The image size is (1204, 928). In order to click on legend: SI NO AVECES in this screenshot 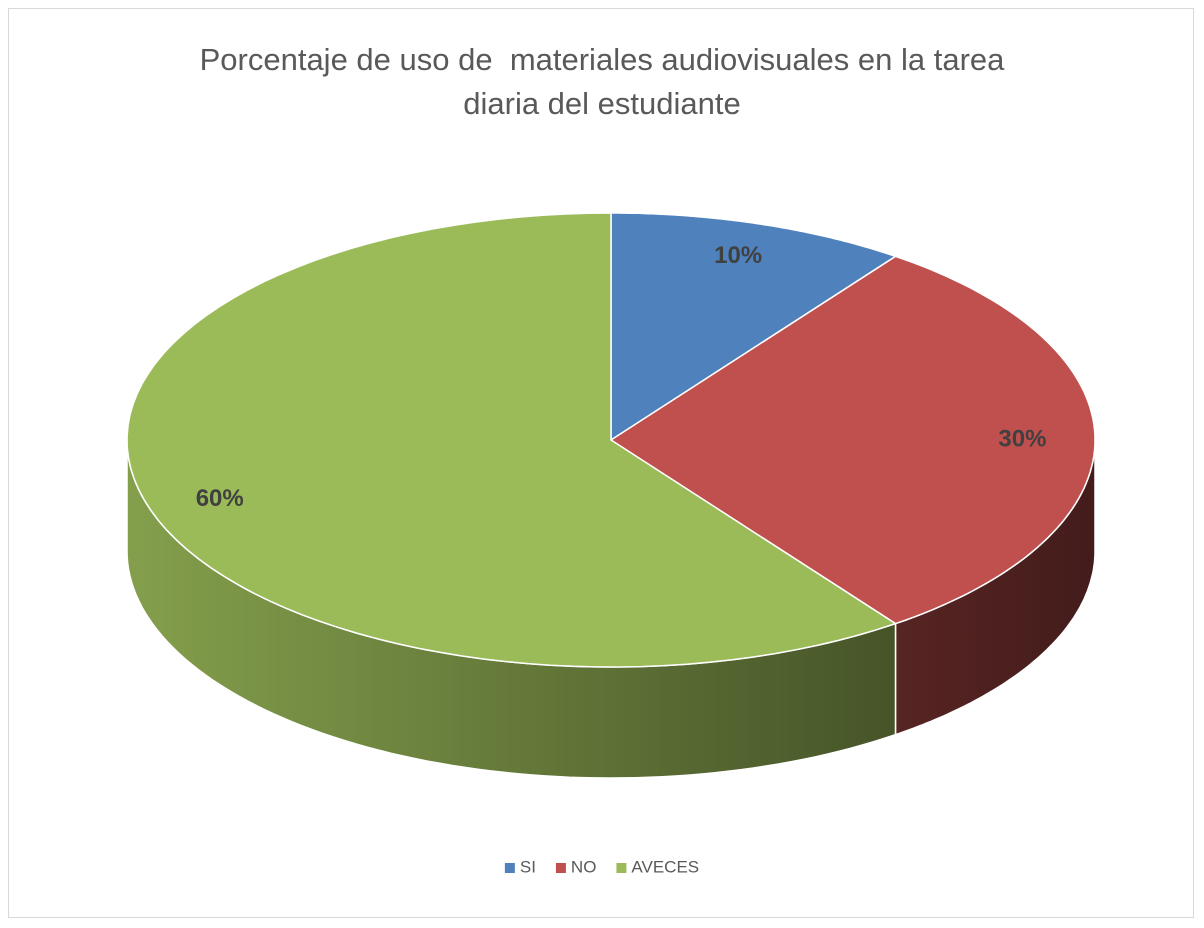, I will do `click(601, 866)`.